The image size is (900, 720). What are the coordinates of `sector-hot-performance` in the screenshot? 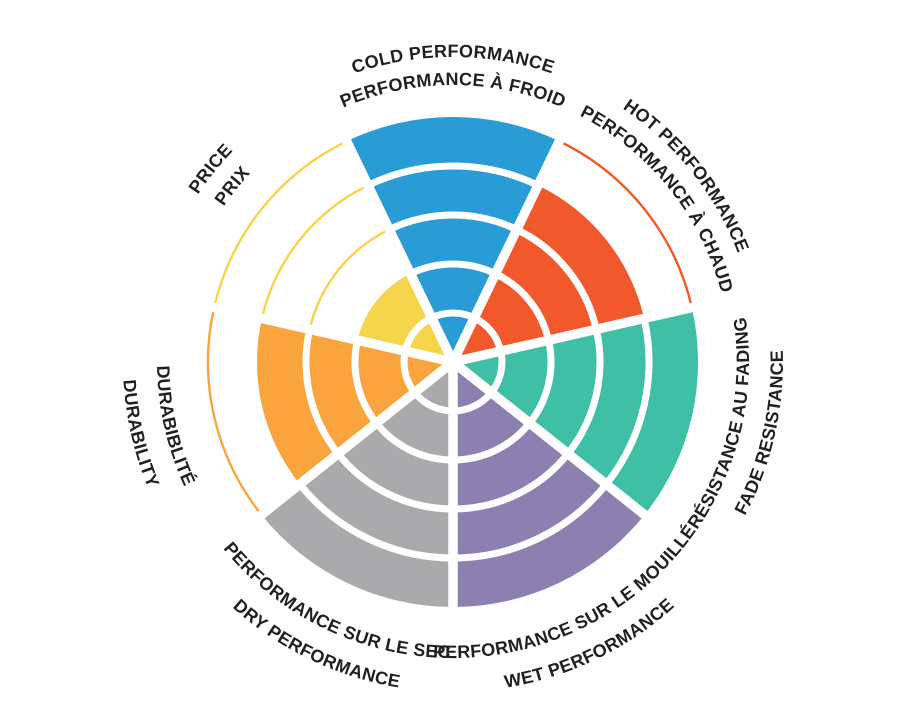 It's located at (573, 251).